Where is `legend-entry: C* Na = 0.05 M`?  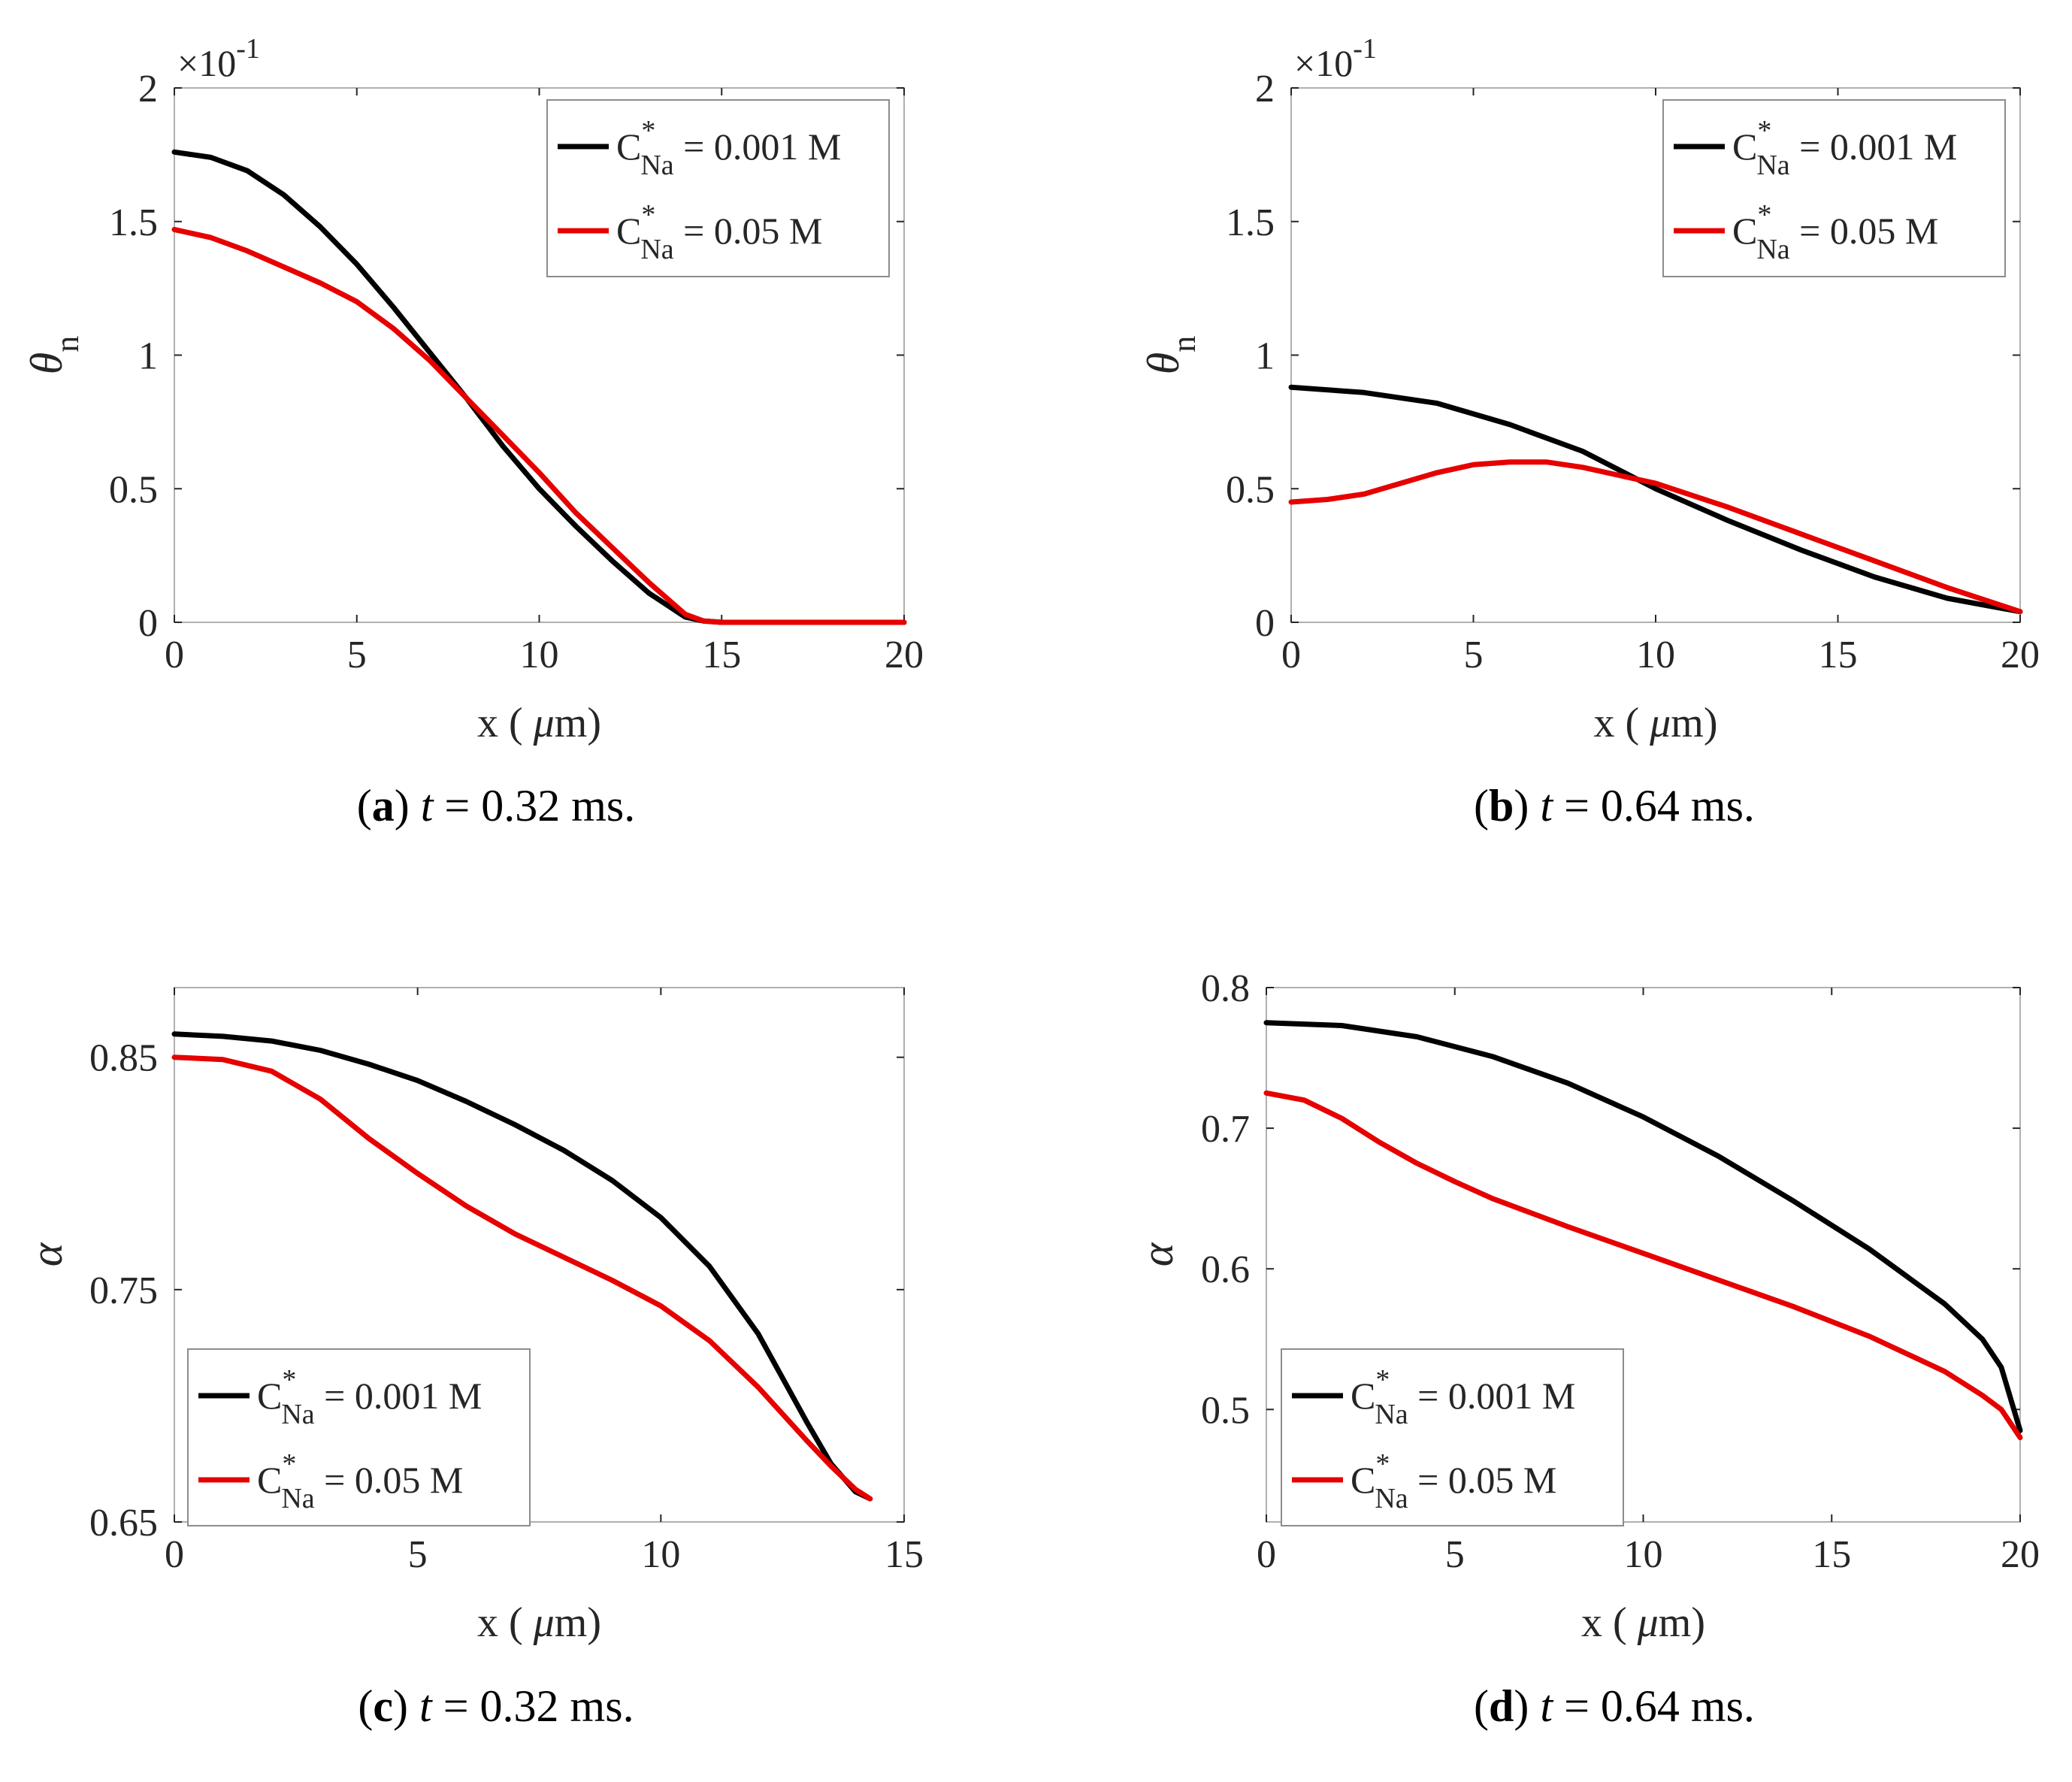
legend-entry: C* Na = 0.05 M is located at coordinates (719, 232).